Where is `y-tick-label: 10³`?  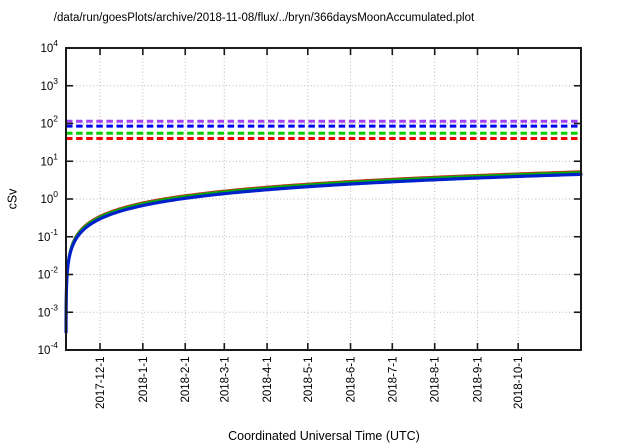 y-tick-label: 10³ is located at coordinates (49, 84).